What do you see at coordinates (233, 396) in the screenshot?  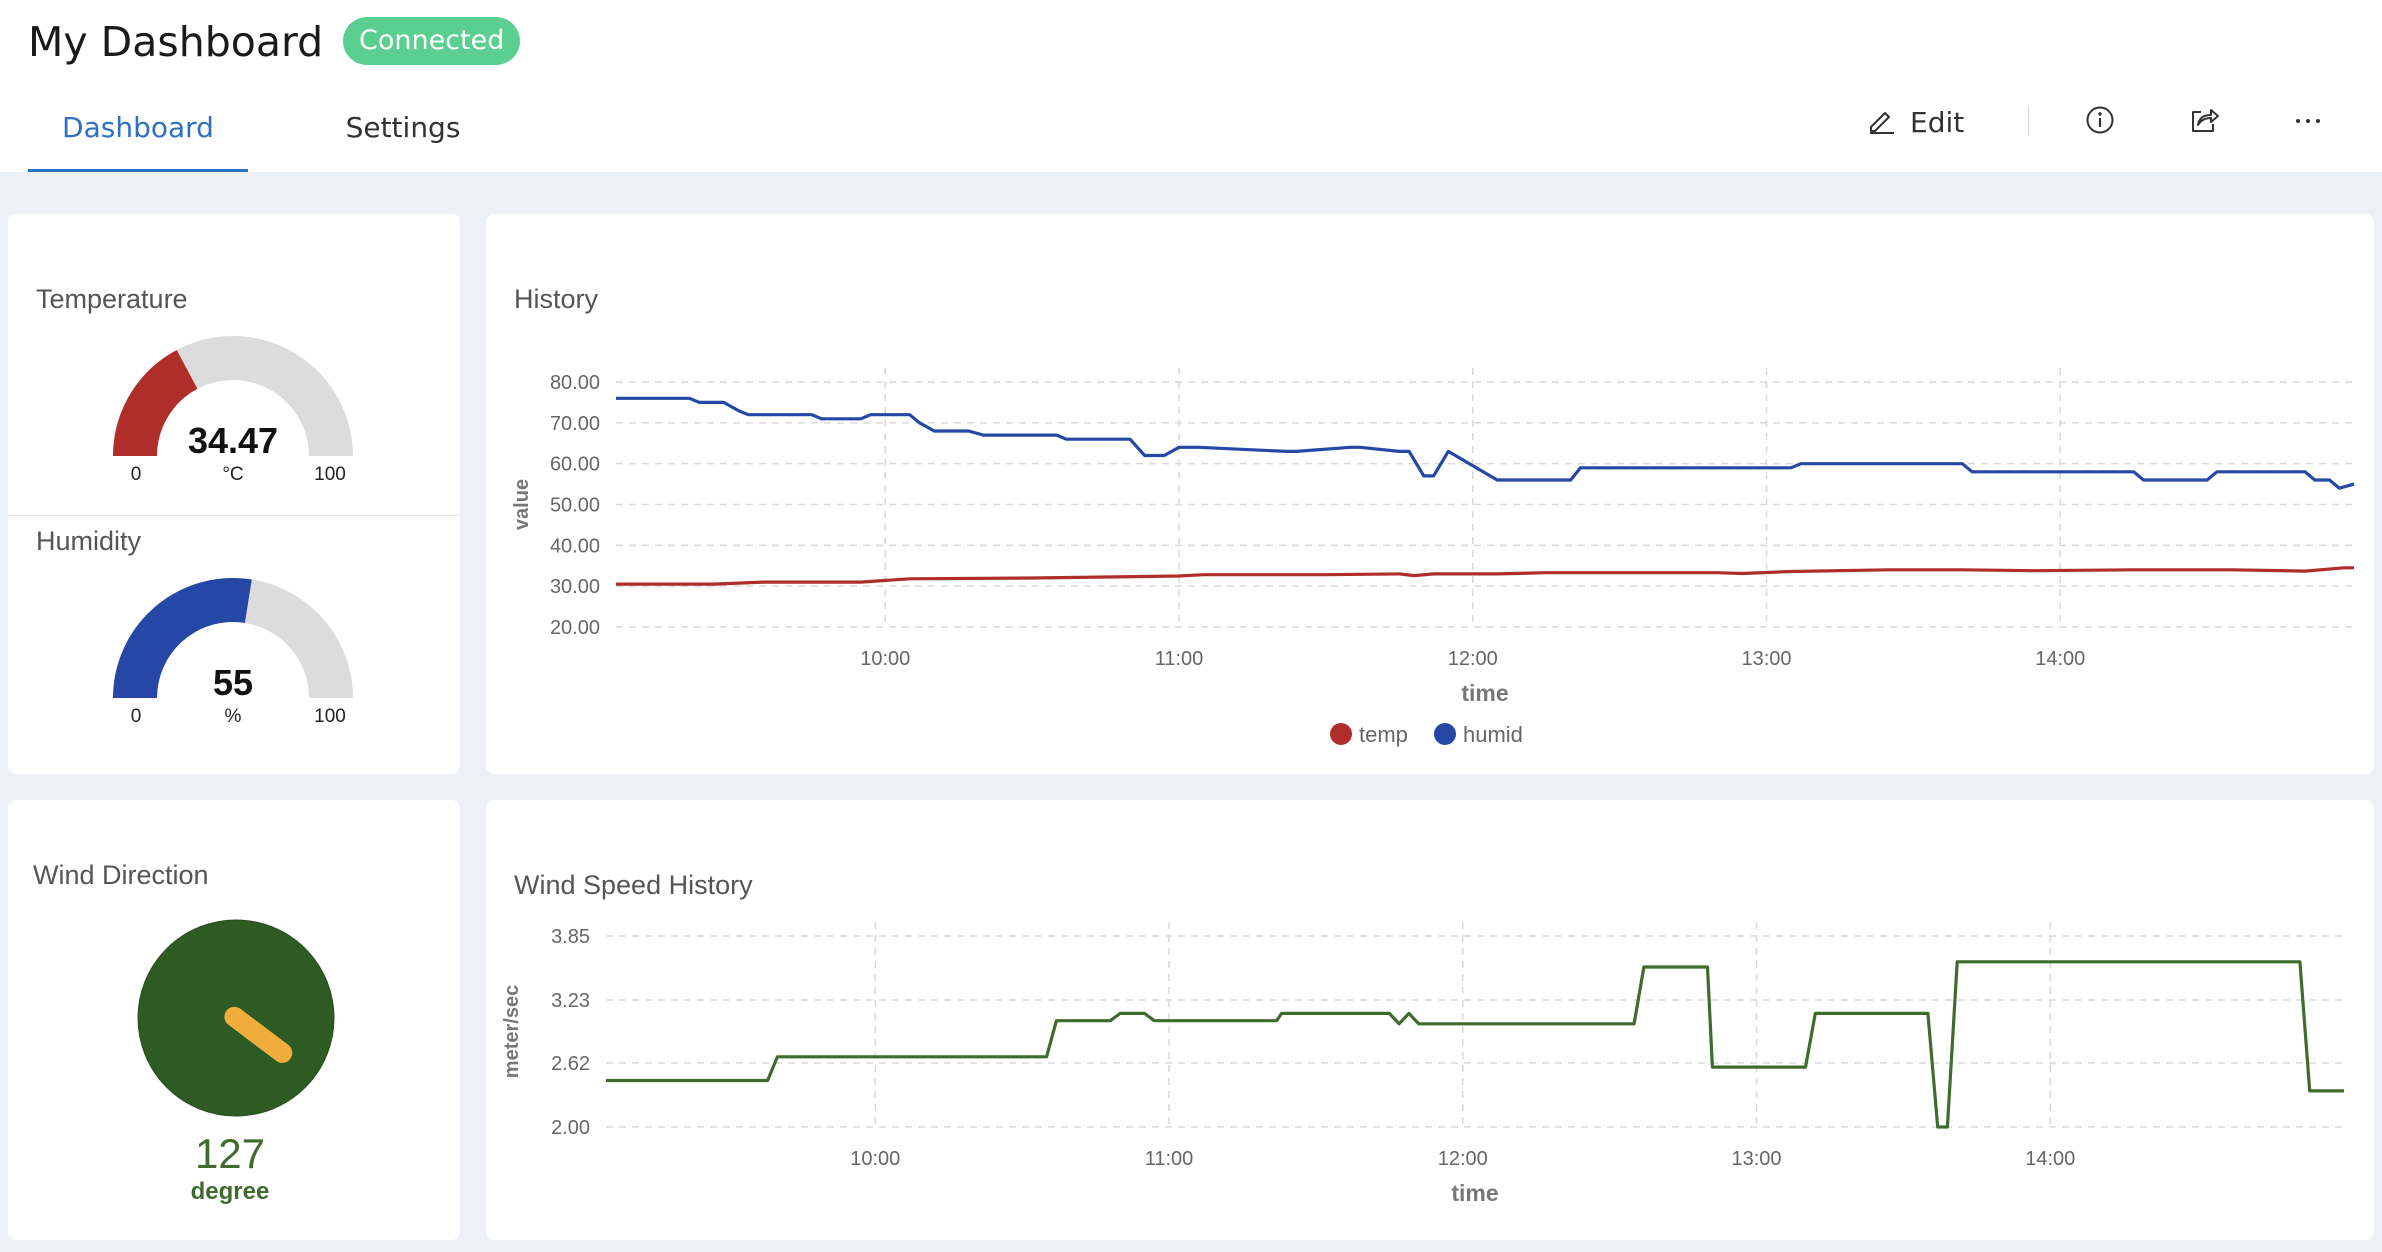 I see `temperature-gauge` at bounding box center [233, 396].